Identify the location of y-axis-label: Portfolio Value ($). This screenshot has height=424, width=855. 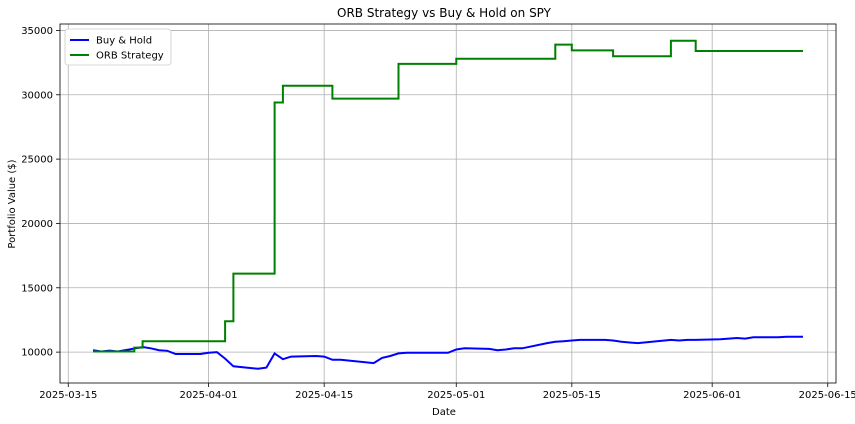
(12, 203).